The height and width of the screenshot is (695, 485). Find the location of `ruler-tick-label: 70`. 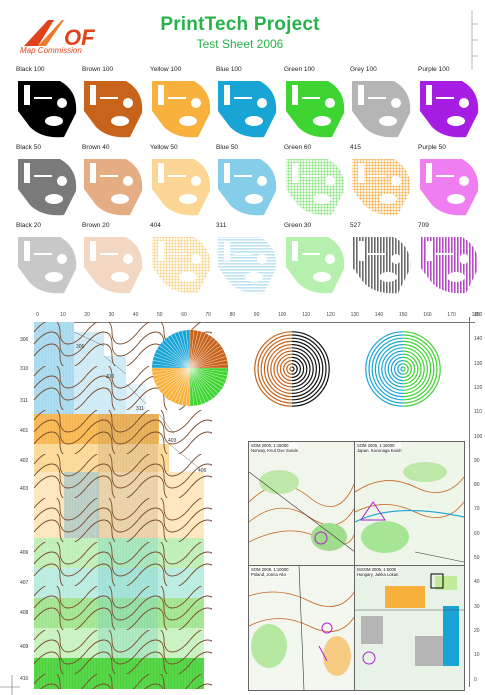

ruler-tick-label: 70 is located at coordinates (477, 509).